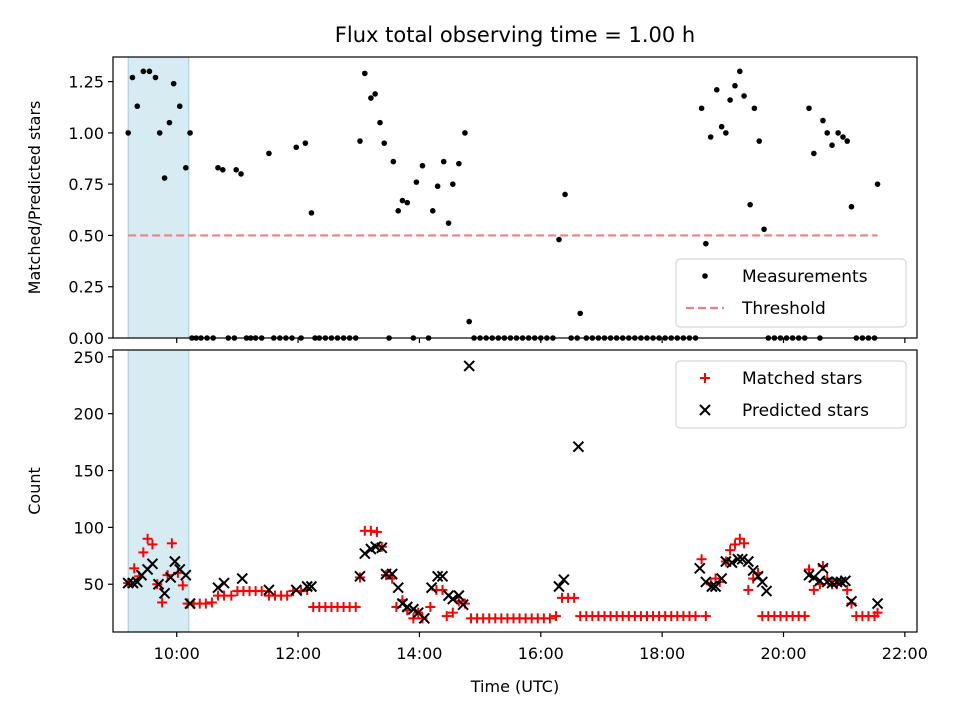 This screenshot has width=960, height=724. What do you see at coordinates (86, 82) in the screenshot?
I see `y-tick-label: 1.25` at bounding box center [86, 82].